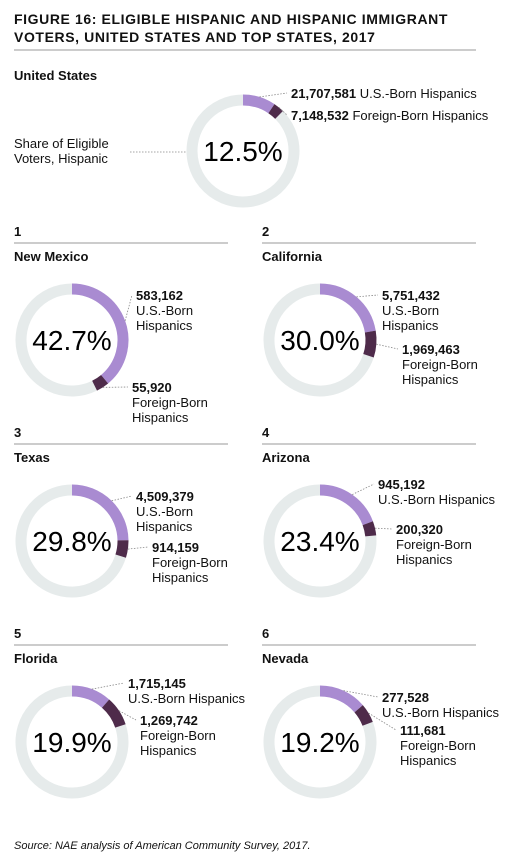 This screenshot has height=866, width=526. I want to click on value-label: 1,715,145 U.S.-Born Hispanics, so click(203, 691).